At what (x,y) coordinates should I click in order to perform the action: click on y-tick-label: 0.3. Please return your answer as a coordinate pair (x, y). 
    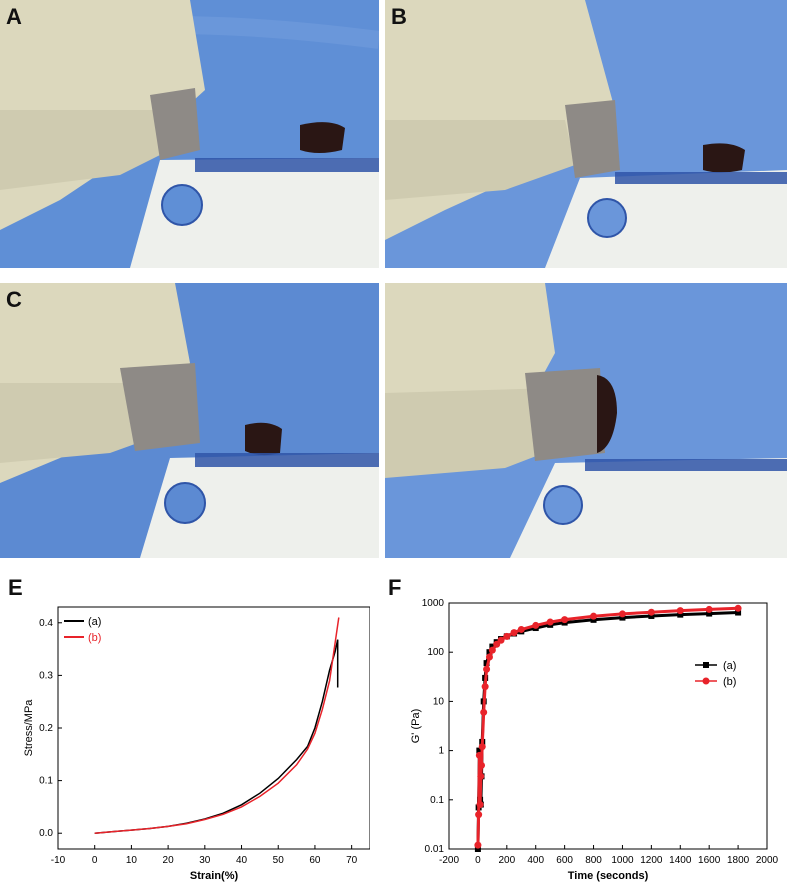
    Looking at the image, I should click on (46, 675).